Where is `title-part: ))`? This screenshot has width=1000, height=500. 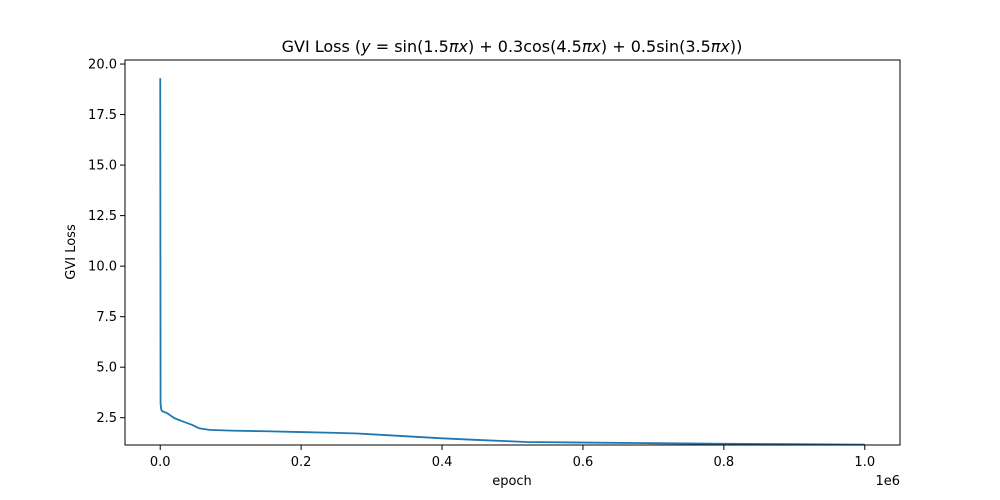 title-part: )) is located at coordinates (736, 46).